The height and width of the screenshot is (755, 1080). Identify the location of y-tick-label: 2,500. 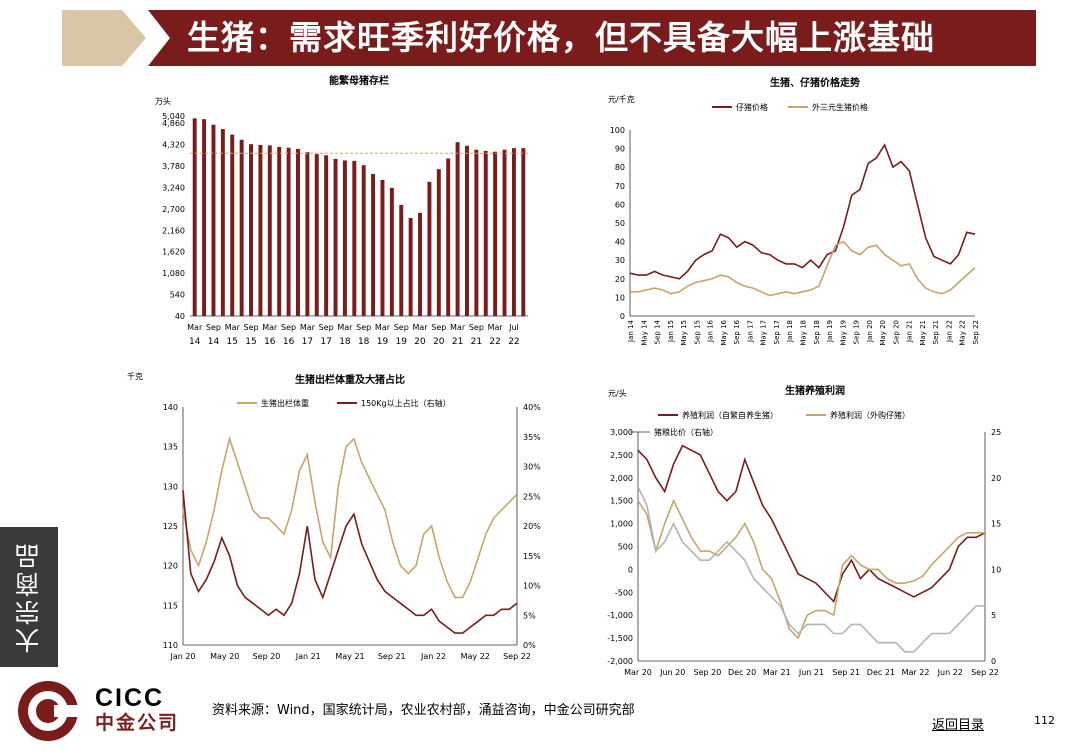
(621, 455).